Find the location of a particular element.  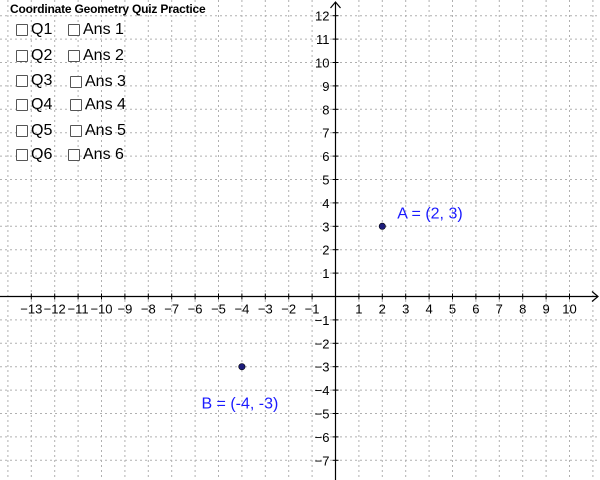

checkbox-label: Ans 4 is located at coordinates (105, 104).